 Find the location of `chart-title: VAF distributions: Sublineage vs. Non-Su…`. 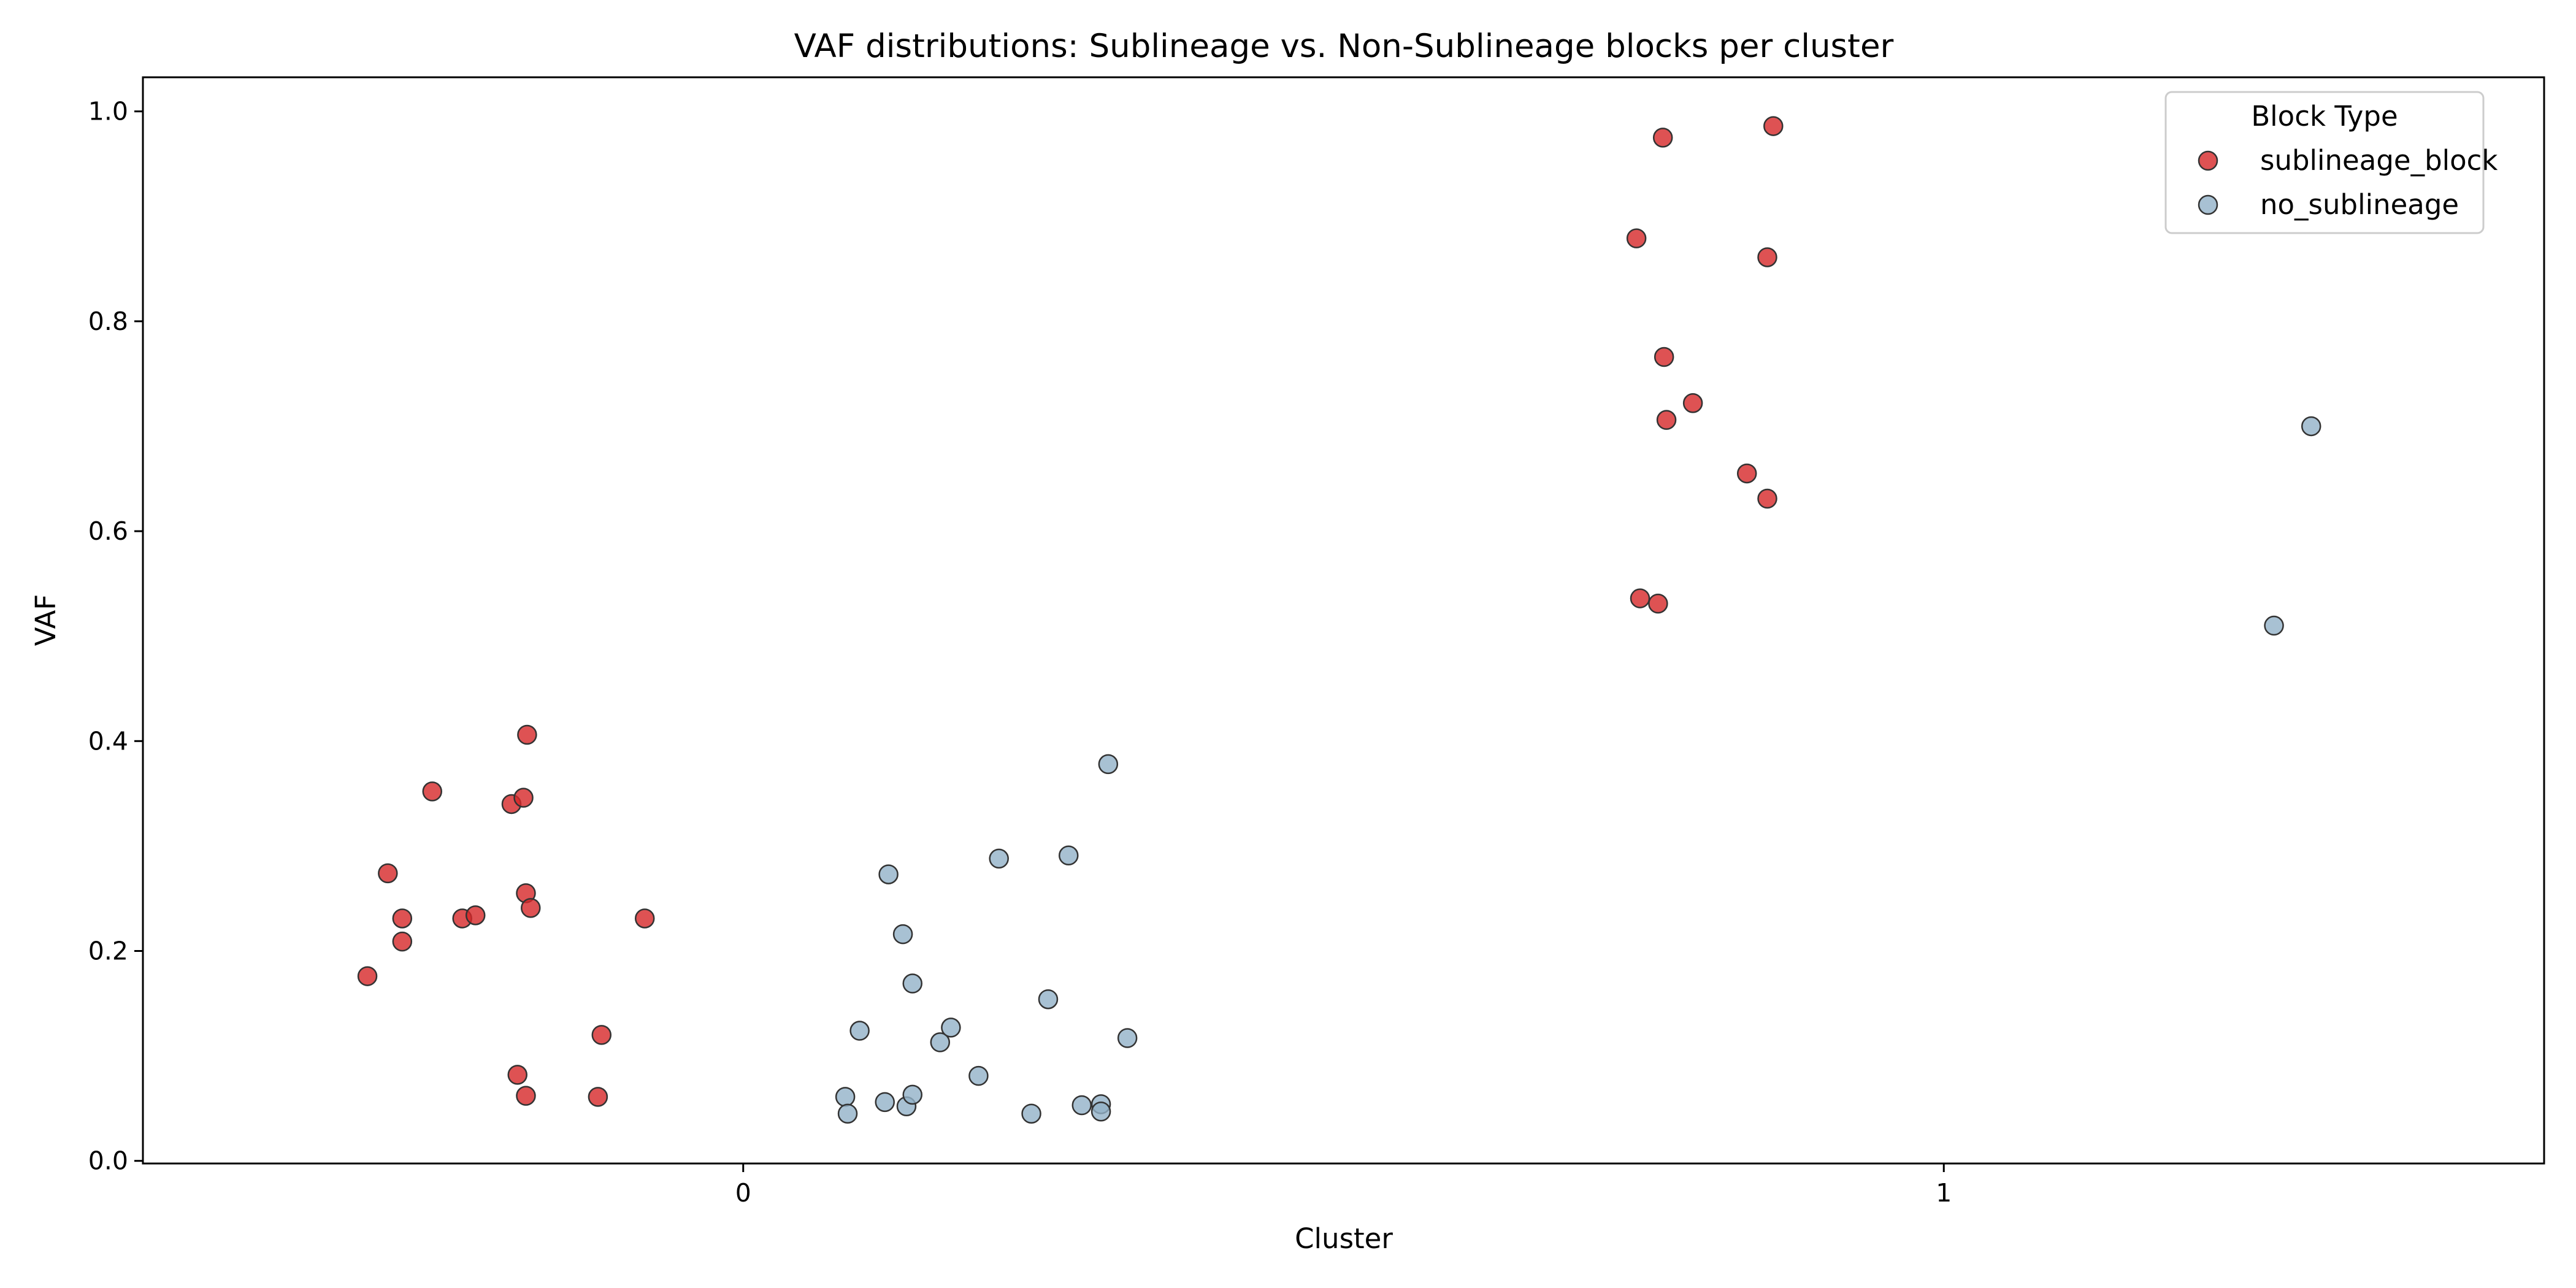

chart-title: VAF distributions: Sublineage vs. Non-Su… is located at coordinates (1344, 46).